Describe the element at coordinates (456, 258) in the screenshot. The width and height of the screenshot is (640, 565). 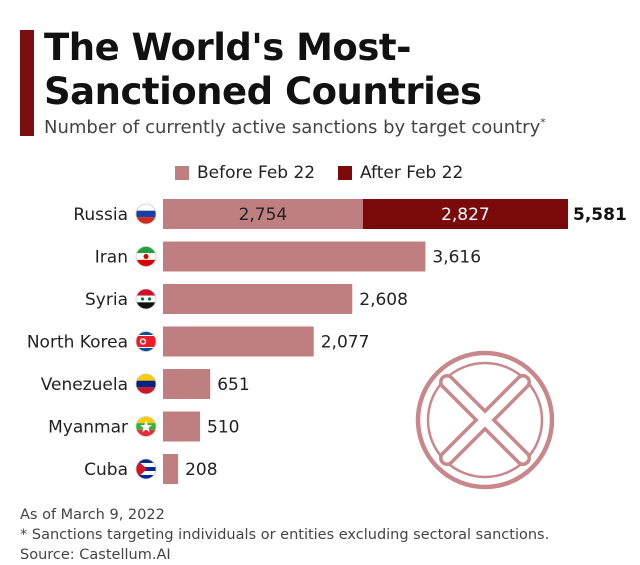
I see `value-label-iran: 3,616` at that location.